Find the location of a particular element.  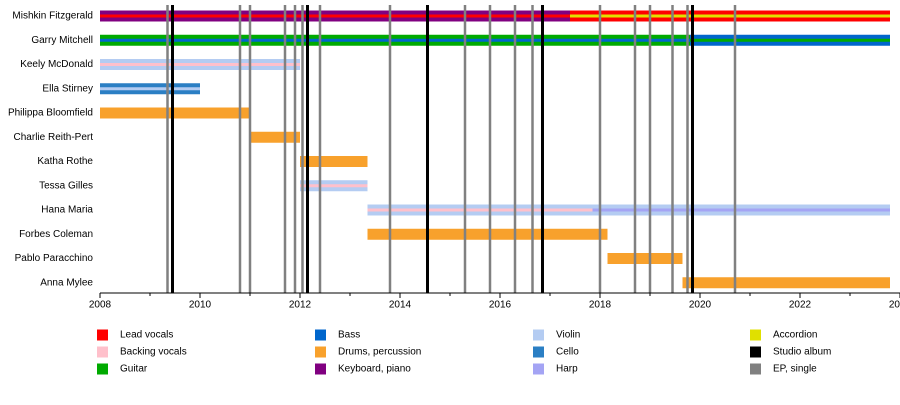

x-tick-label: 2024 is located at coordinates (894, 305).